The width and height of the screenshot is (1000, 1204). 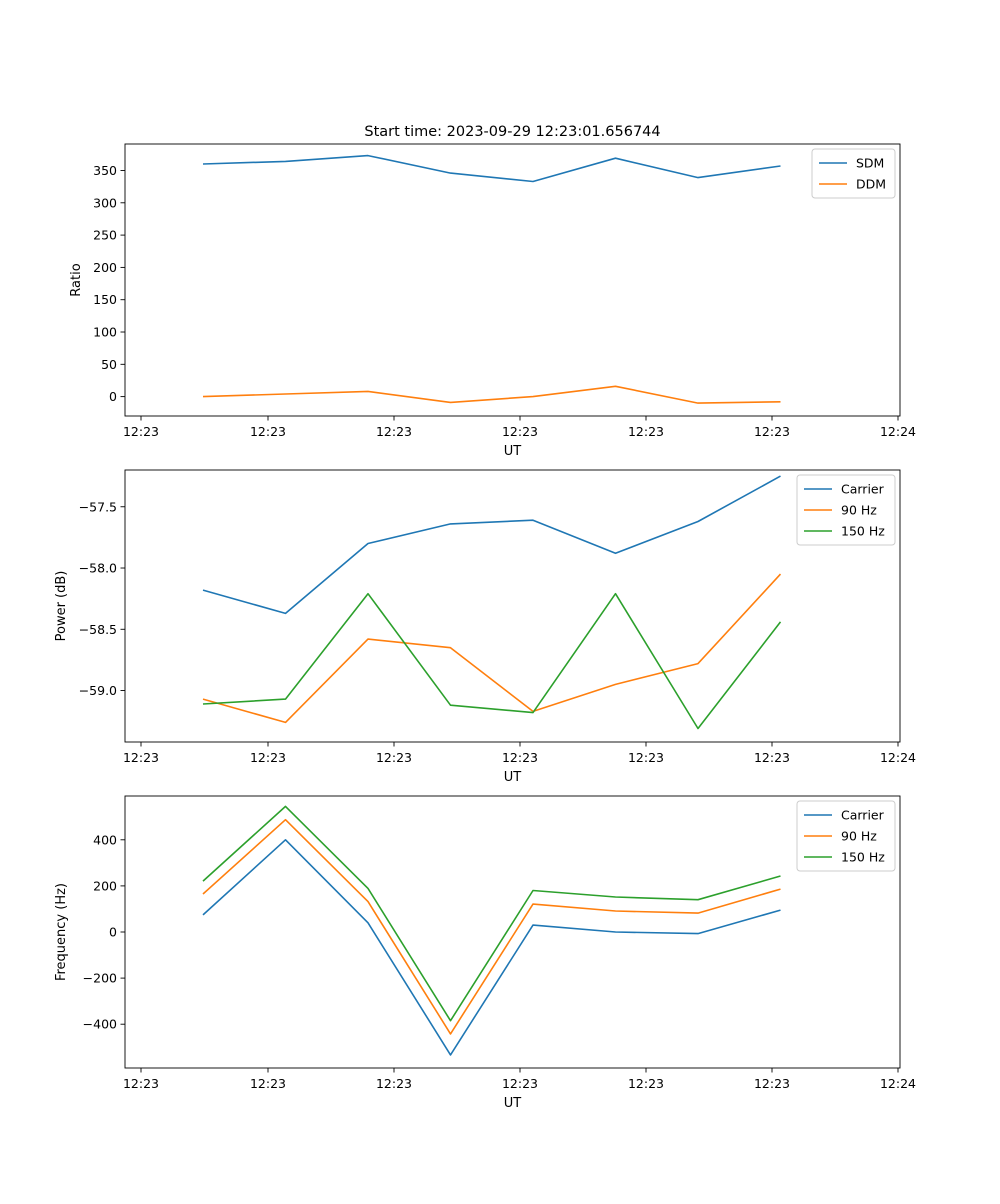 I want to click on y-tick-label: 300, so click(x=105, y=202).